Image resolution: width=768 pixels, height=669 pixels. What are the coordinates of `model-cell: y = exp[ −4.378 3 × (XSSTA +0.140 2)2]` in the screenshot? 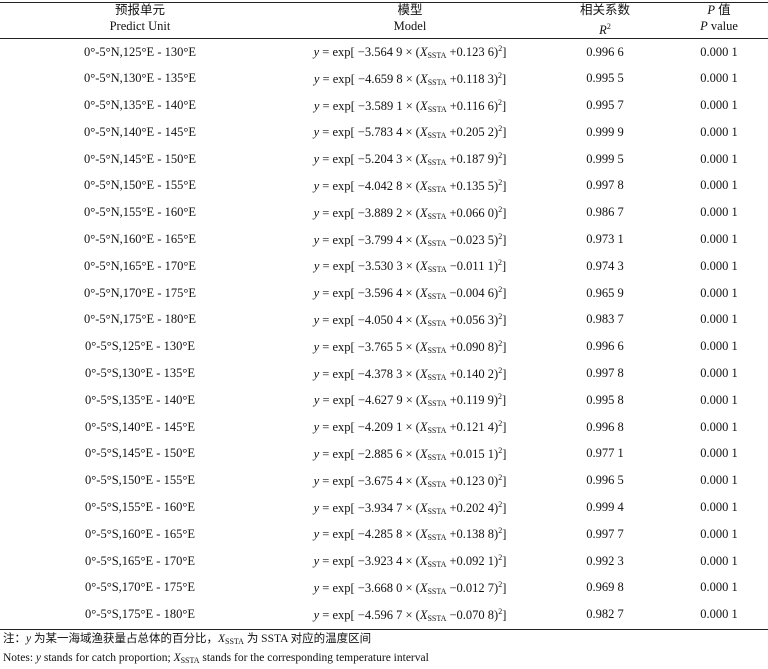 It's located at (410, 374).